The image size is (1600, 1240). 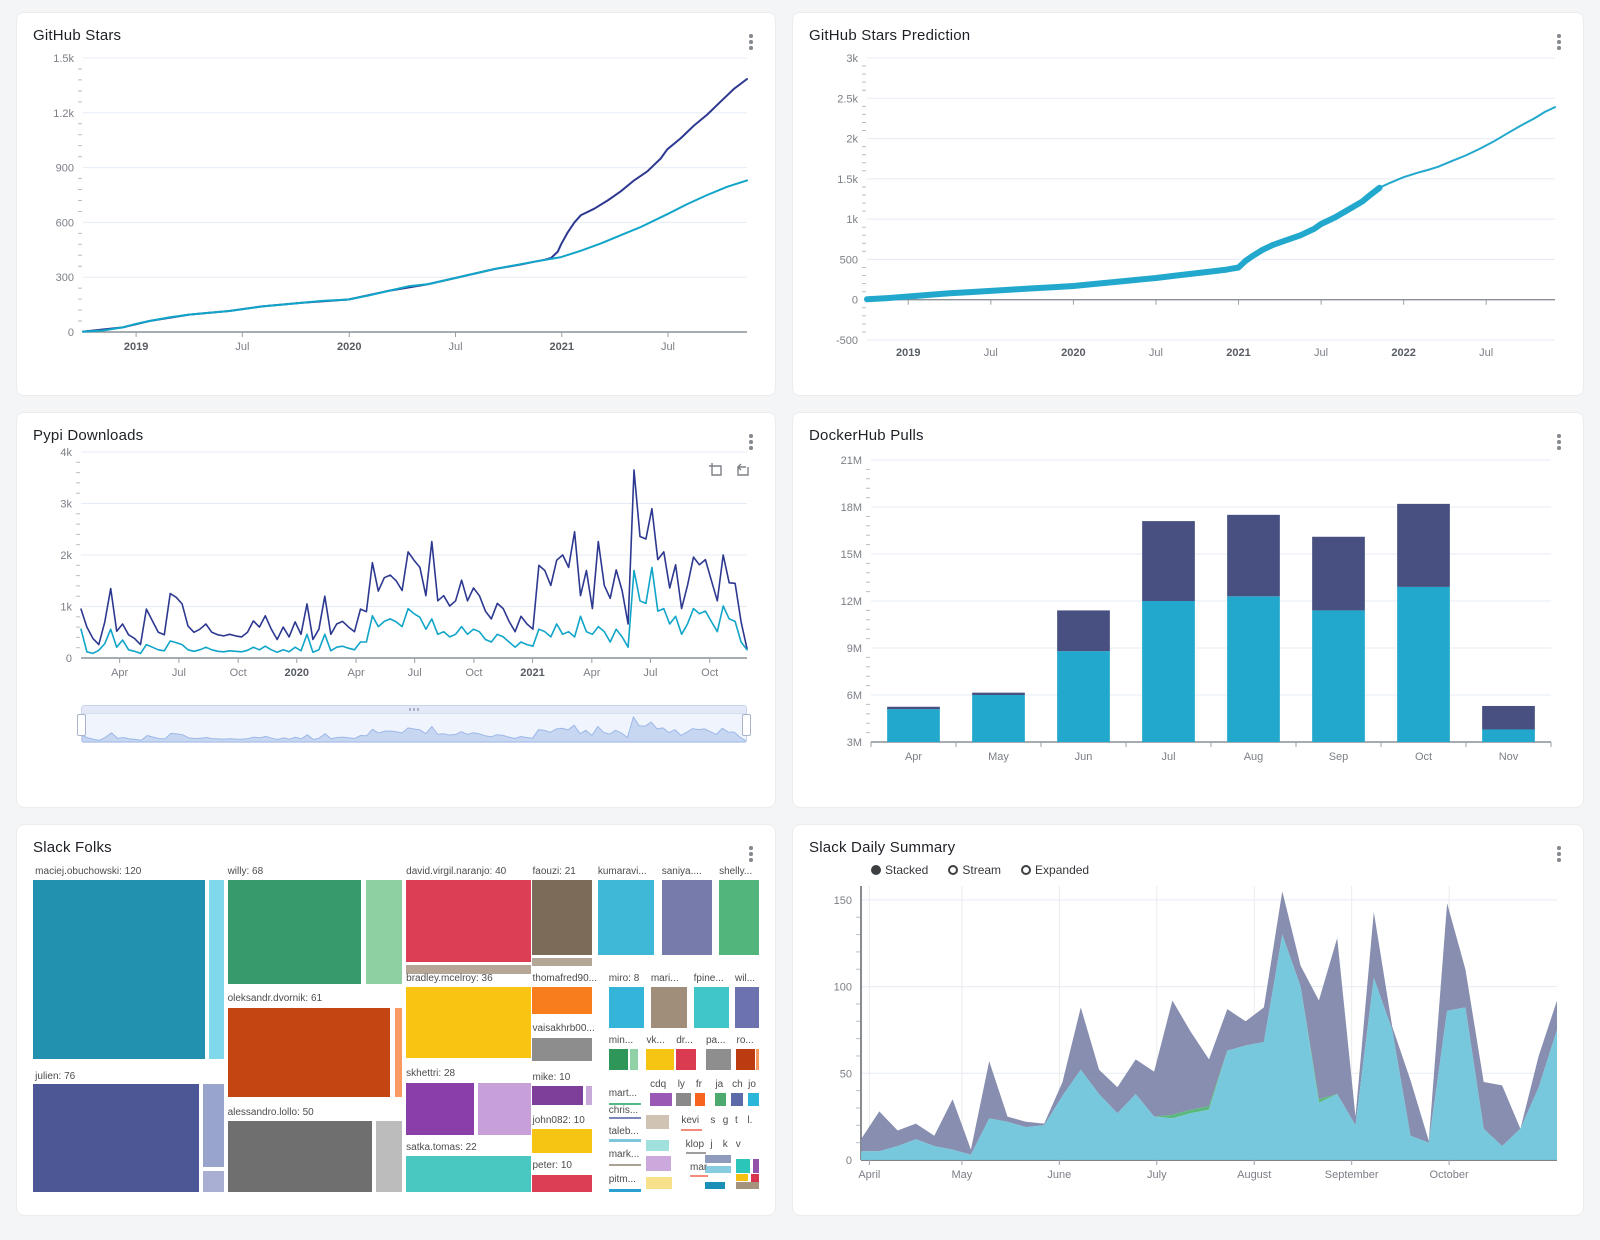 What do you see at coordinates (1338, 676) in the screenshot?
I see `bar-pulls-cyan-Sep` at bounding box center [1338, 676].